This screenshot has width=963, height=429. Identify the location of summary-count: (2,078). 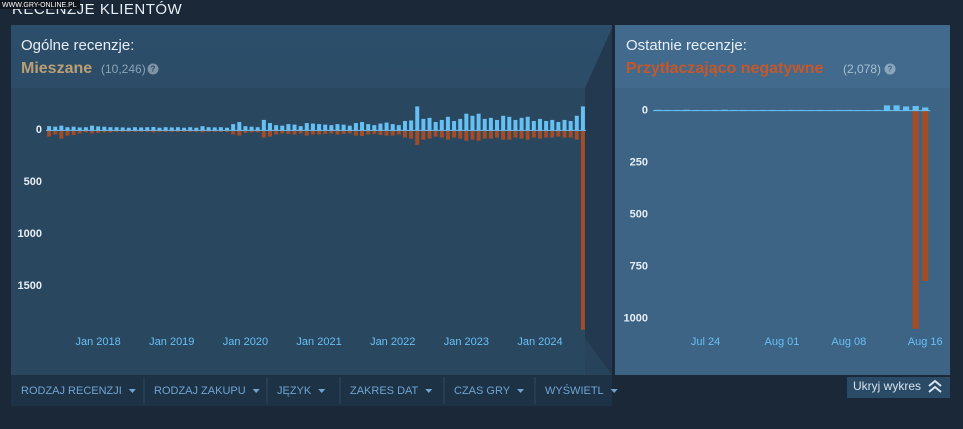
(862, 69).